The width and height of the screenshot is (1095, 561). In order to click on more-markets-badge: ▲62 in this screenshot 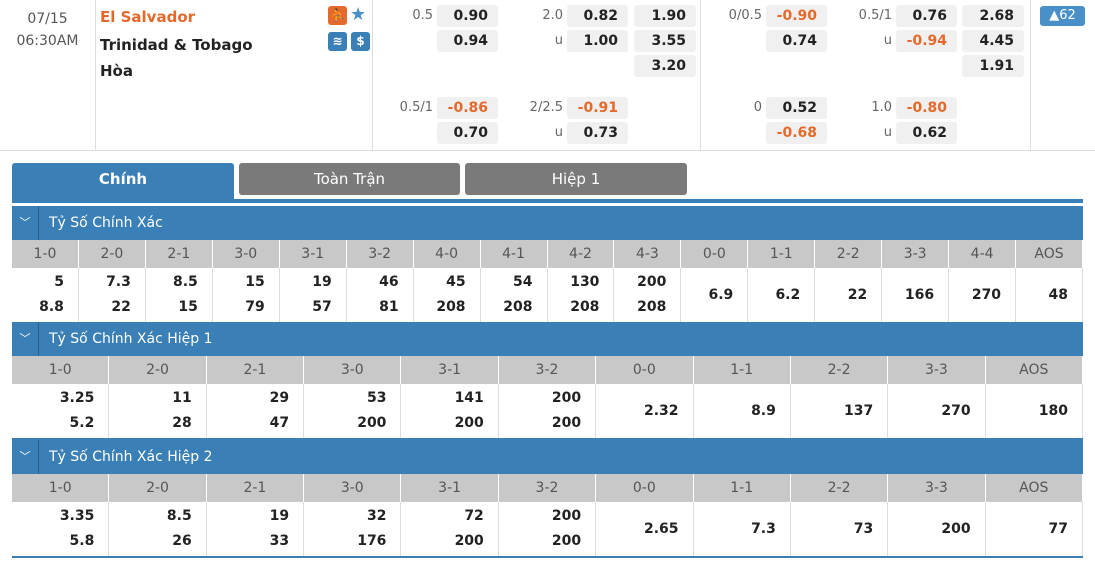, I will do `click(1062, 16)`.